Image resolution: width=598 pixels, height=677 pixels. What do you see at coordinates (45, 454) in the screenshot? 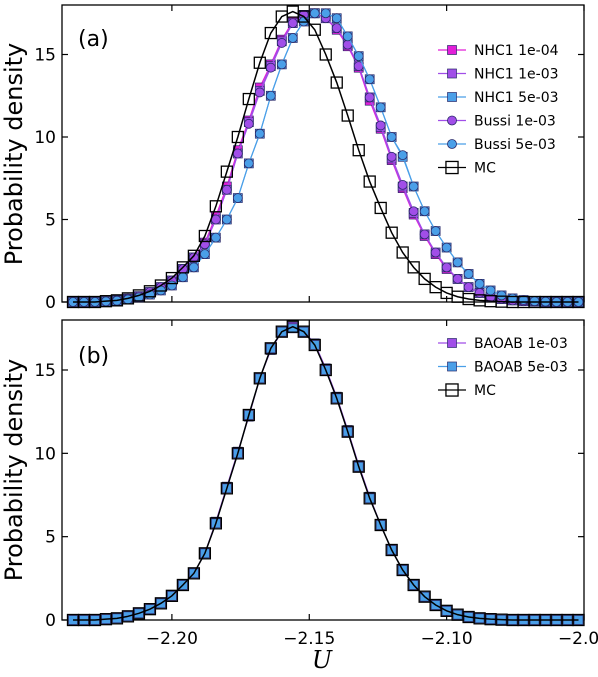
I see `panel-b-ytick-label: 10` at bounding box center [45, 454].